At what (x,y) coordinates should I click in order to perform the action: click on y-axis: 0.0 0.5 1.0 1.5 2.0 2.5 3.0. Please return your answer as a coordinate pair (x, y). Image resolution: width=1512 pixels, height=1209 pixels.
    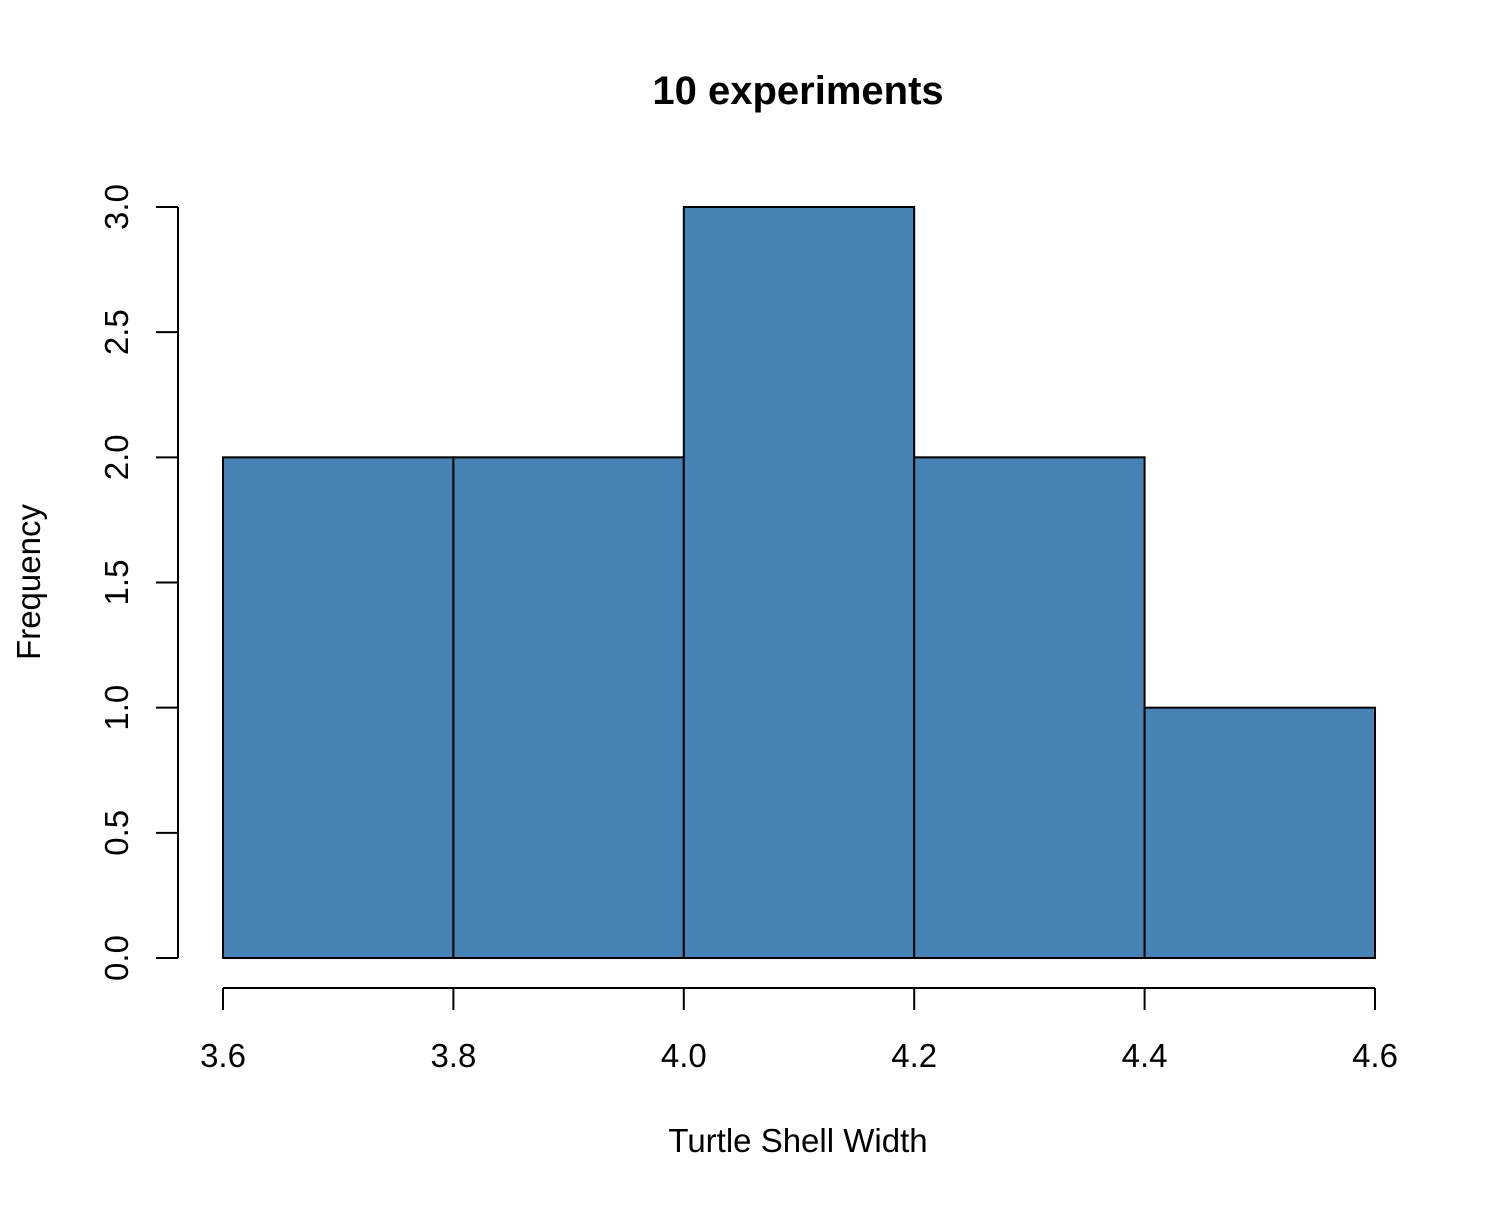
    Looking at the image, I should click on (138, 582).